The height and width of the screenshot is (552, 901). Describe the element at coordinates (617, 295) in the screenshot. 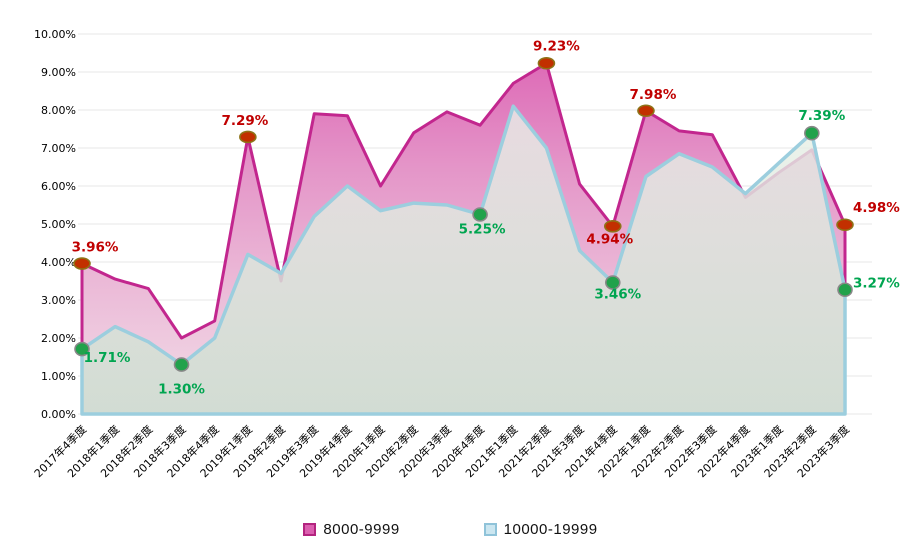

I see `data-point-label: 3.46%` at that location.